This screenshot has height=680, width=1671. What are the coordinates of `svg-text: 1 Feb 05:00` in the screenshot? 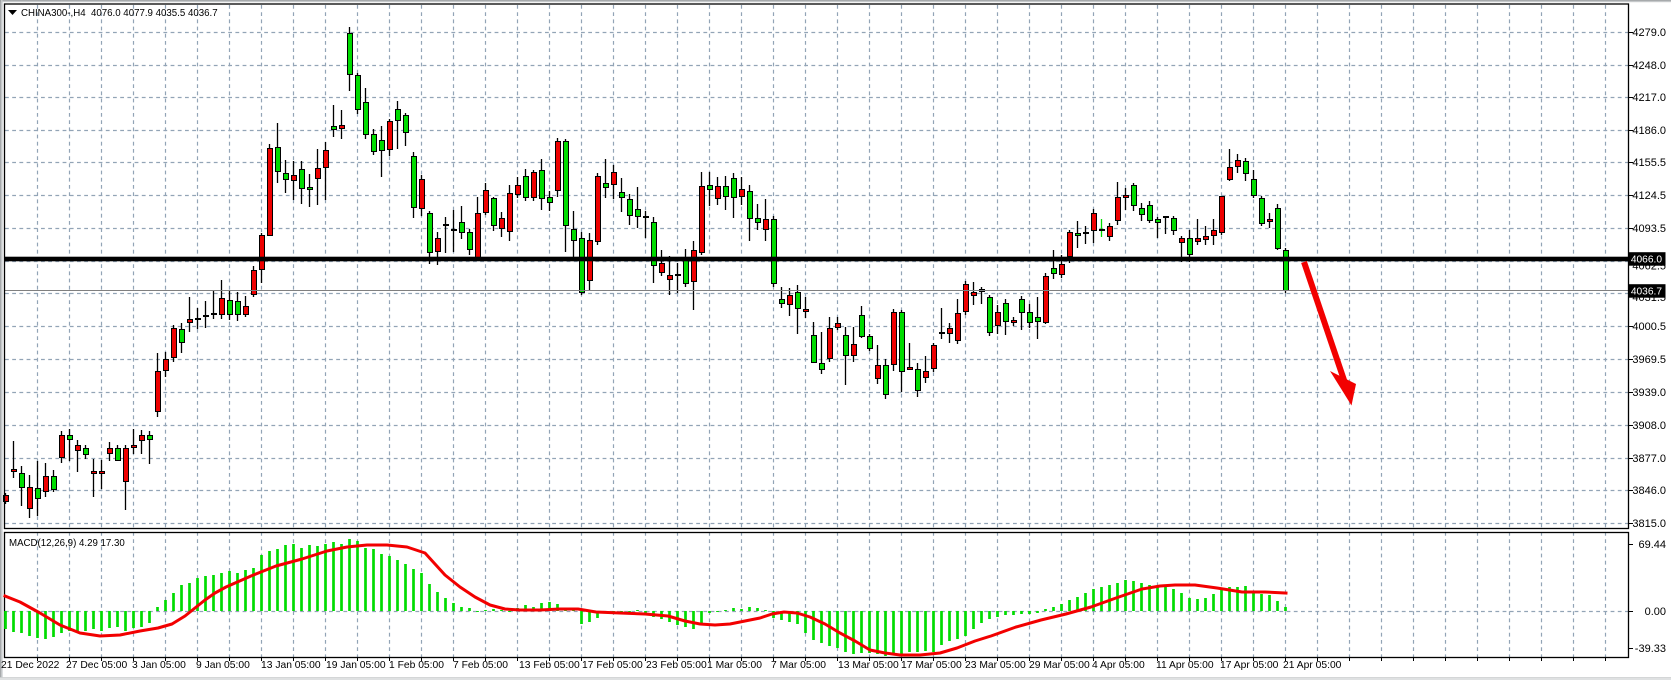 It's located at (416, 665).